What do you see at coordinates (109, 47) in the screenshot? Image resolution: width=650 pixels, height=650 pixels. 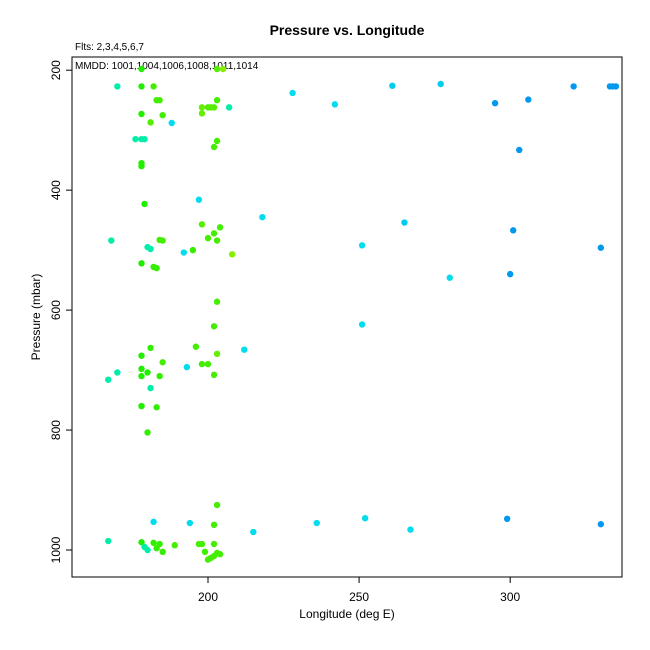 I see `annotation-flights: Flts: 2,3,4,5,6,7` at bounding box center [109, 47].